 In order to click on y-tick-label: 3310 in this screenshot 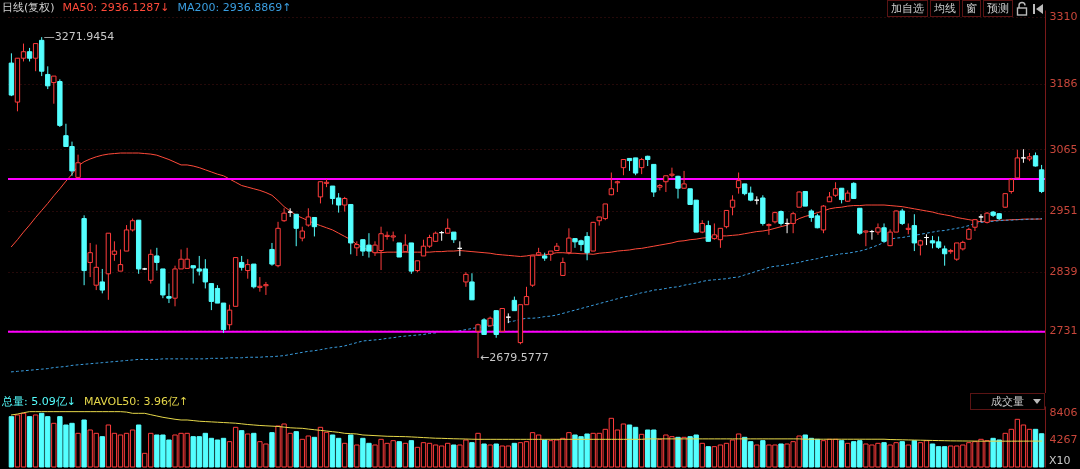, I will do `click(1063, 16)`.